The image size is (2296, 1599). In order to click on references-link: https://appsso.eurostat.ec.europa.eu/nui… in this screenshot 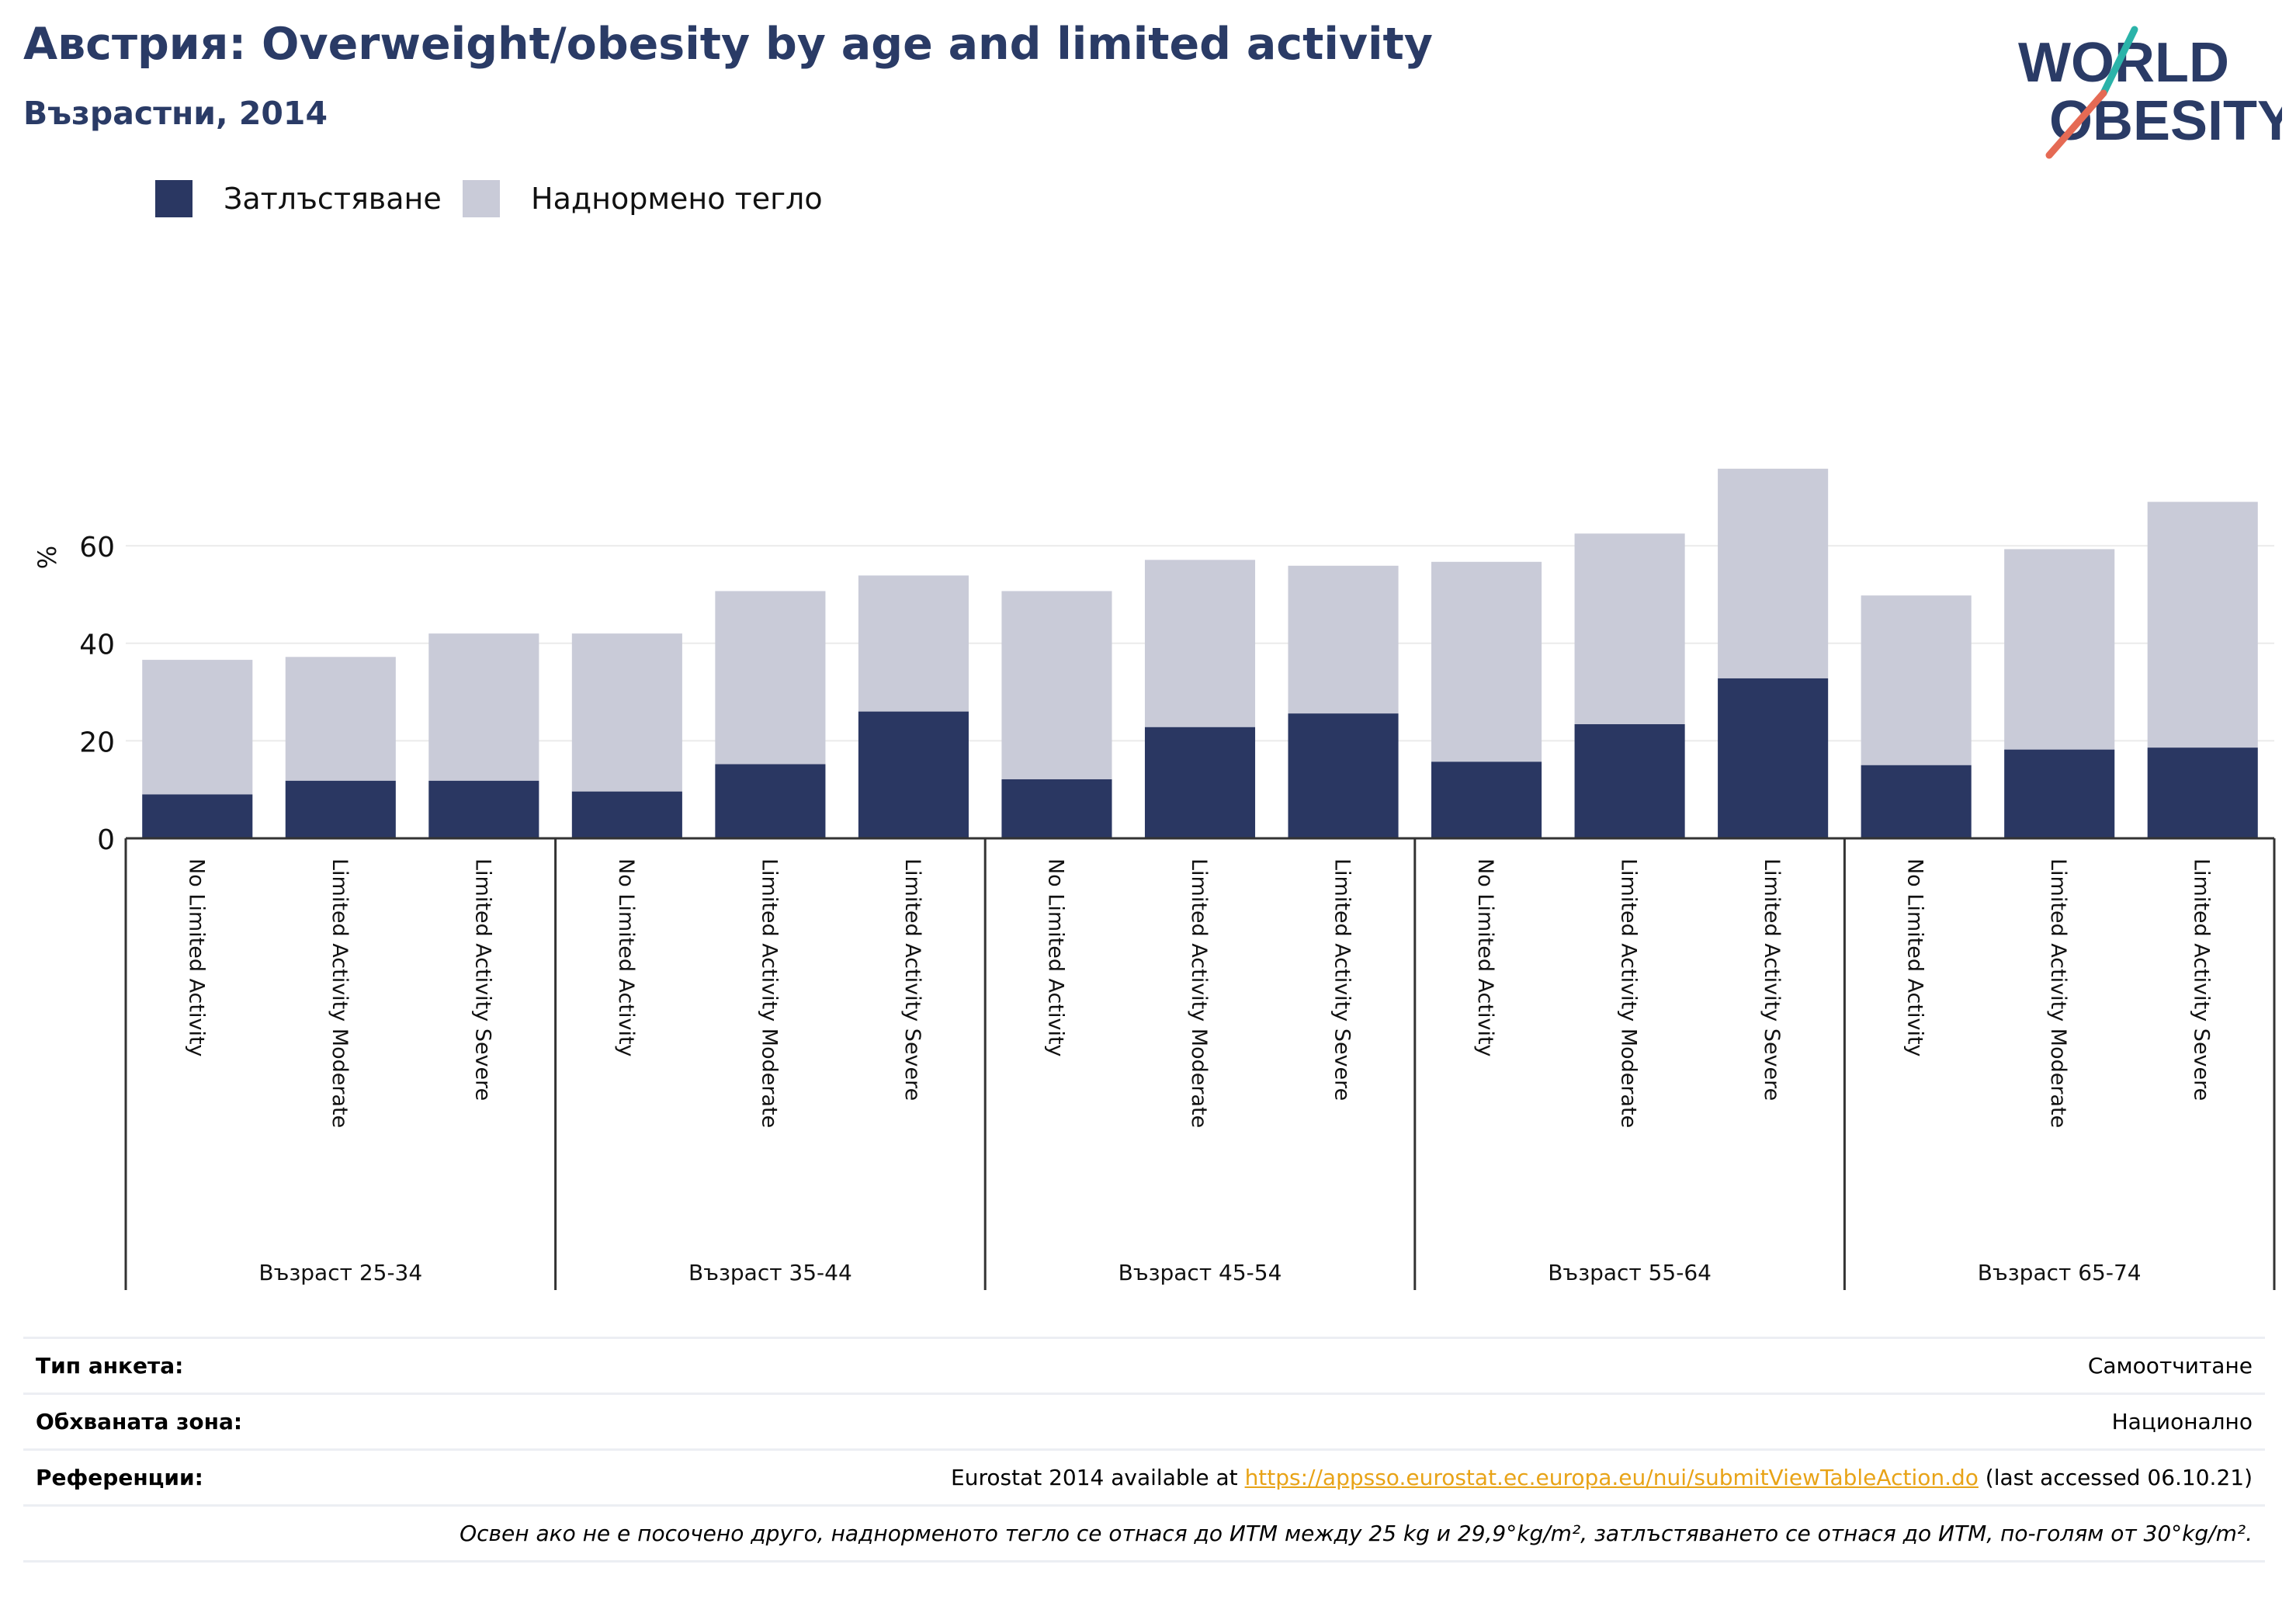, I will do `click(1611, 1477)`.